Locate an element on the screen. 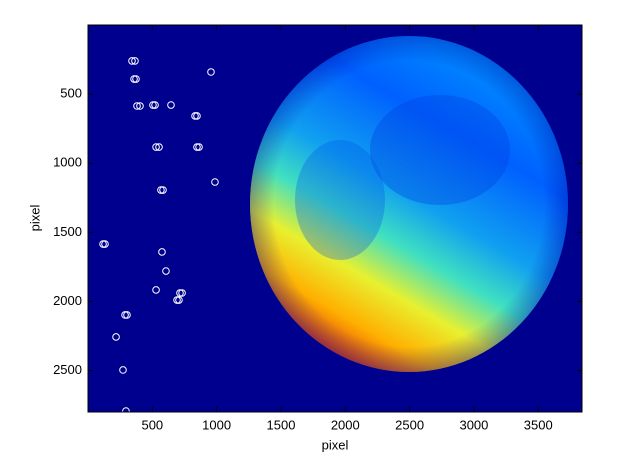  x-tick-label: 2000 is located at coordinates (345, 424).